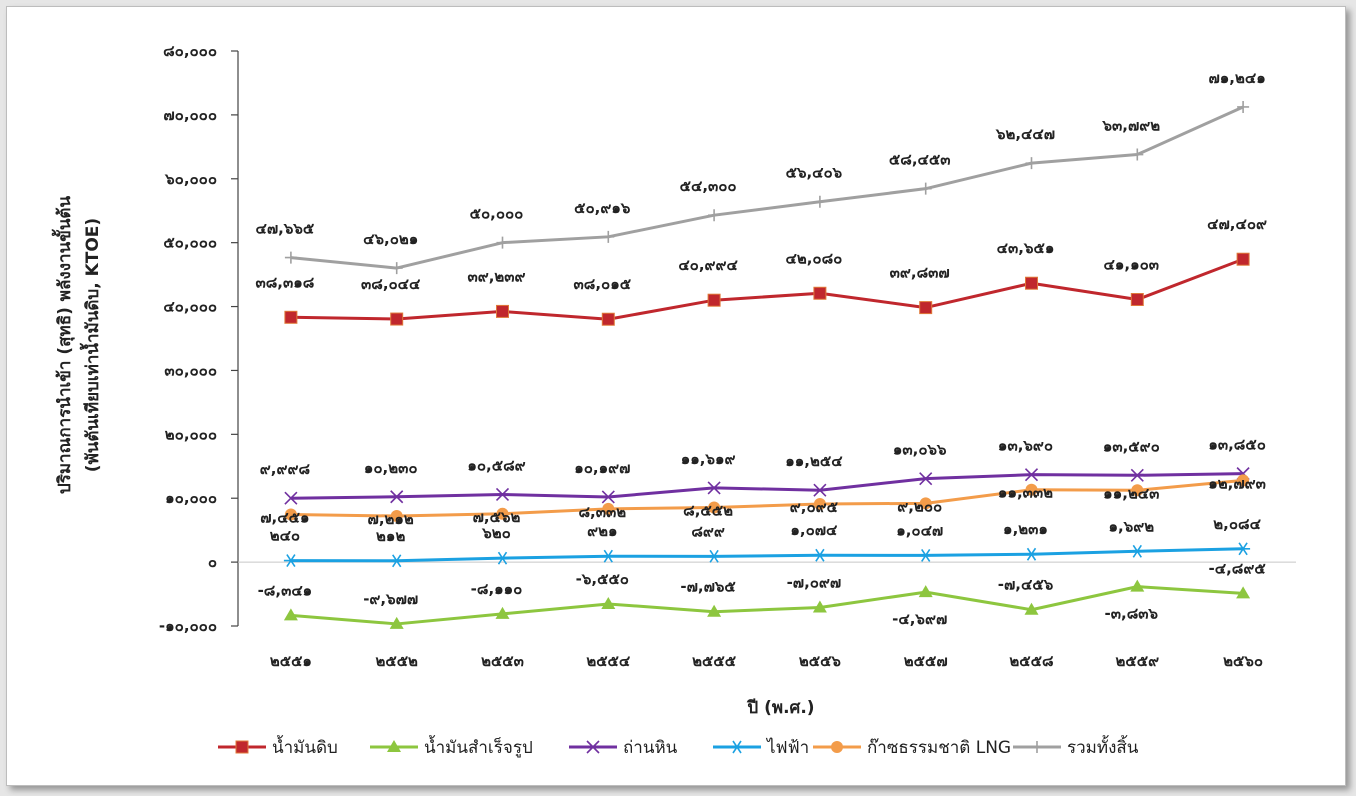 The width and height of the screenshot is (1356, 796). I want to click on data-label: ๙,๐๙๕, so click(814, 507).